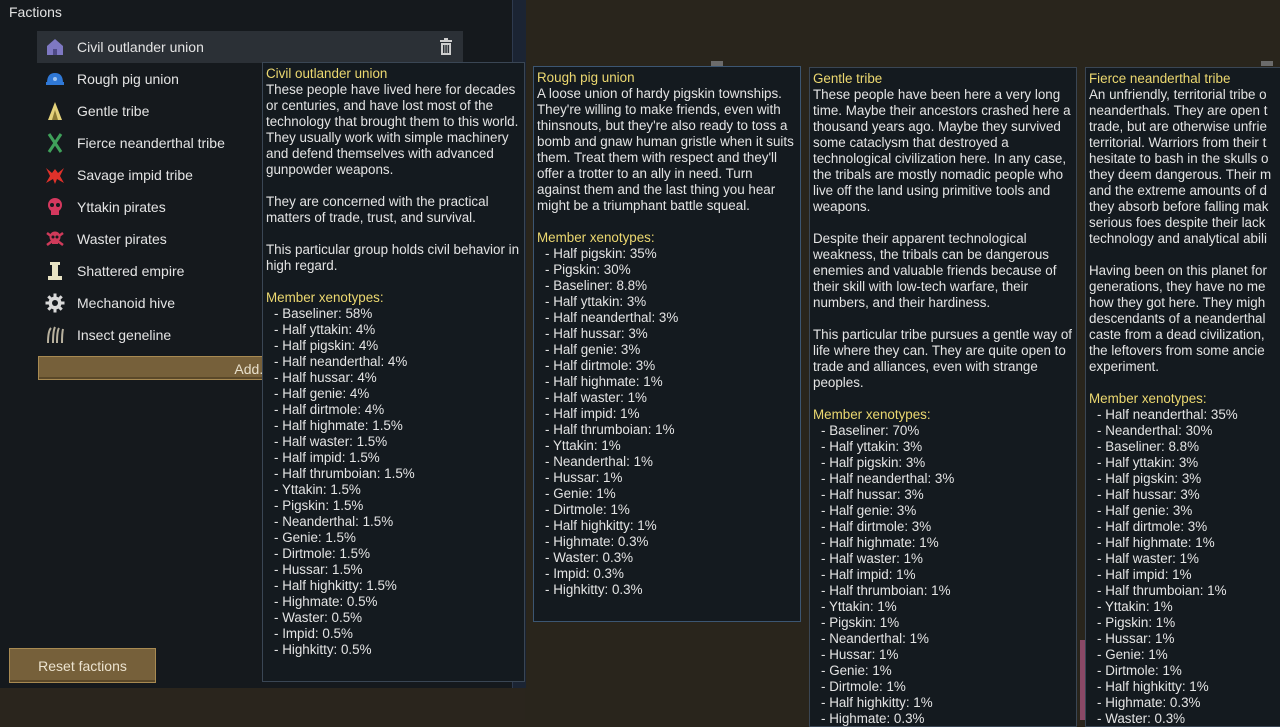 Image resolution: width=1280 pixels, height=727 pixels. I want to click on faction-row-savage-impid-tribe: Savage impid tribe, so click(250, 175).